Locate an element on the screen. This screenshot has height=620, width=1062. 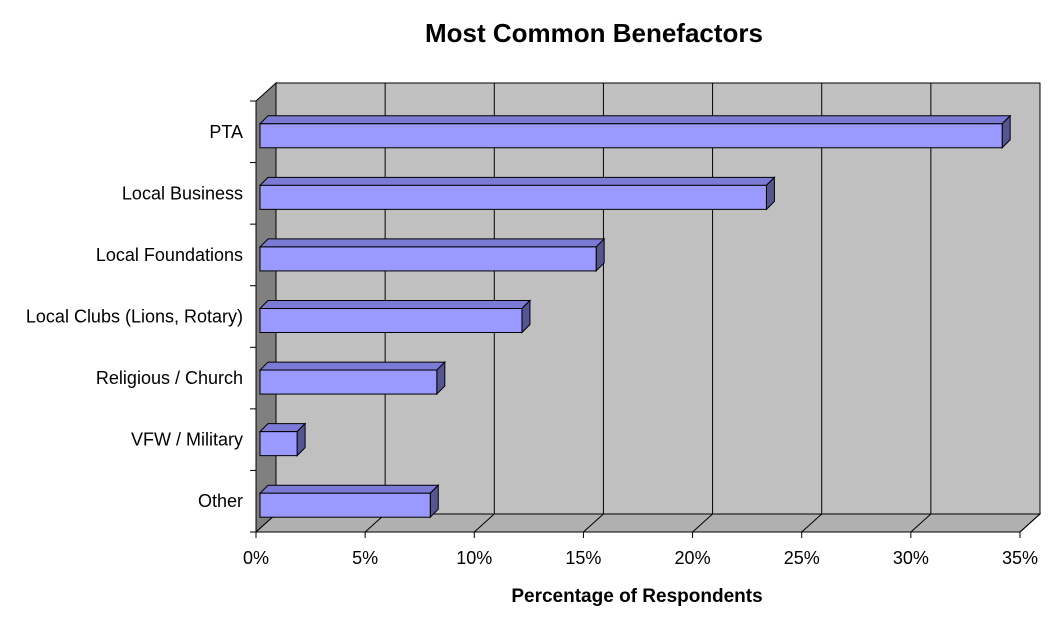
x-axis-title: Percentage of Respondents is located at coordinates (636, 596).